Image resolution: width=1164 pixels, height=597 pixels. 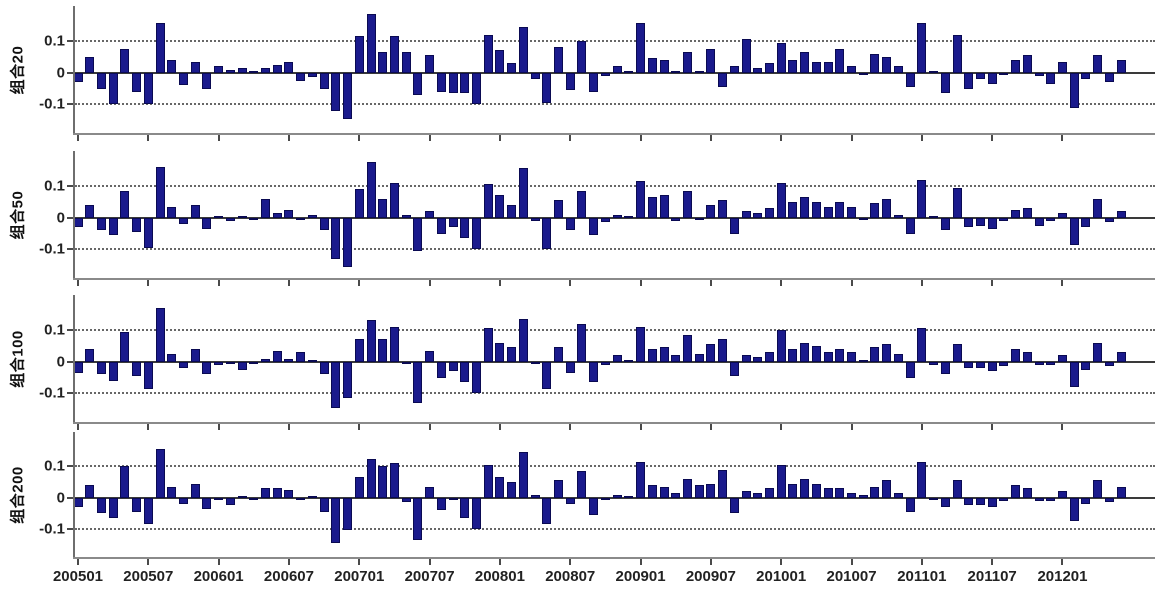 What do you see at coordinates (359, 576) in the screenshot?
I see `x-tick-label: 200701` at bounding box center [359, 576].